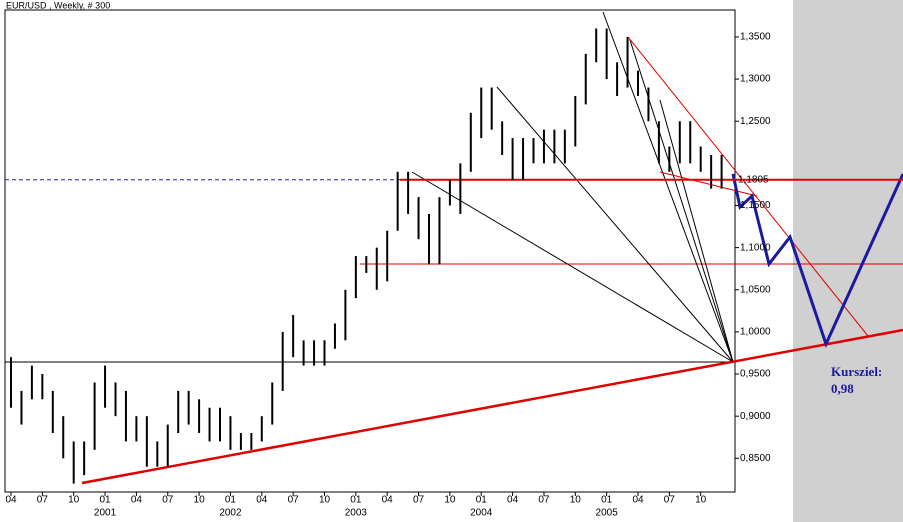 This screenshot has height=522, width=903. I want to click on channel-line, so click(708, 184).